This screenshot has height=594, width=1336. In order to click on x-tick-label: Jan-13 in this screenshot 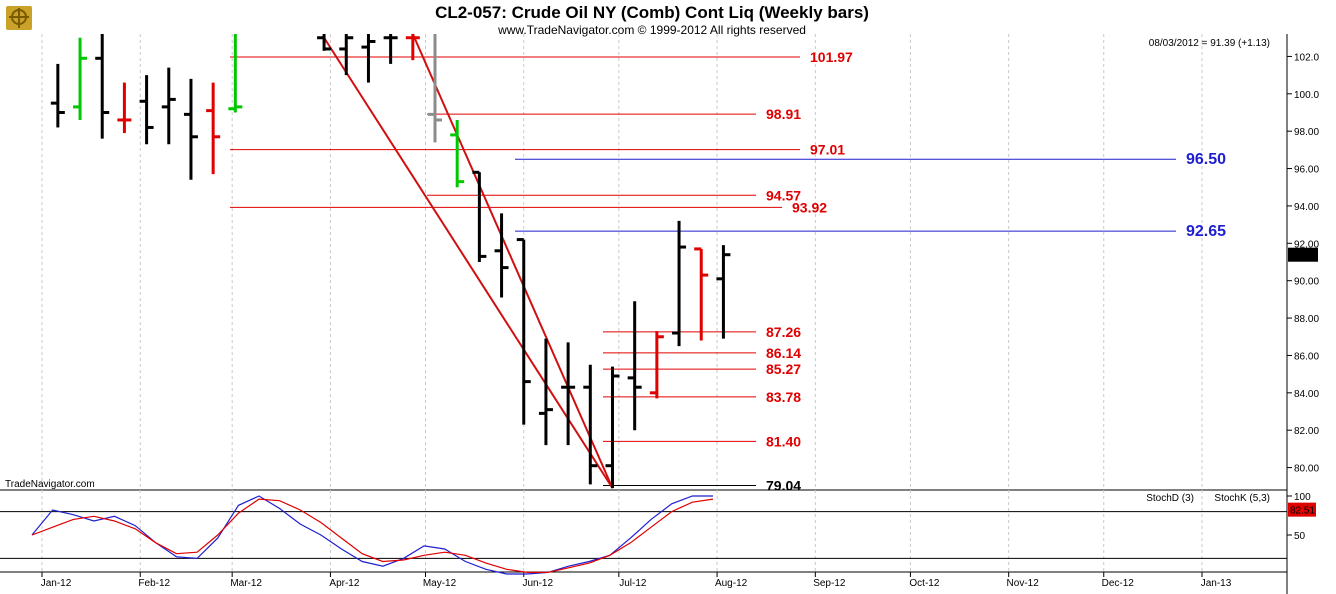, I will do `click(1216, 583)`.